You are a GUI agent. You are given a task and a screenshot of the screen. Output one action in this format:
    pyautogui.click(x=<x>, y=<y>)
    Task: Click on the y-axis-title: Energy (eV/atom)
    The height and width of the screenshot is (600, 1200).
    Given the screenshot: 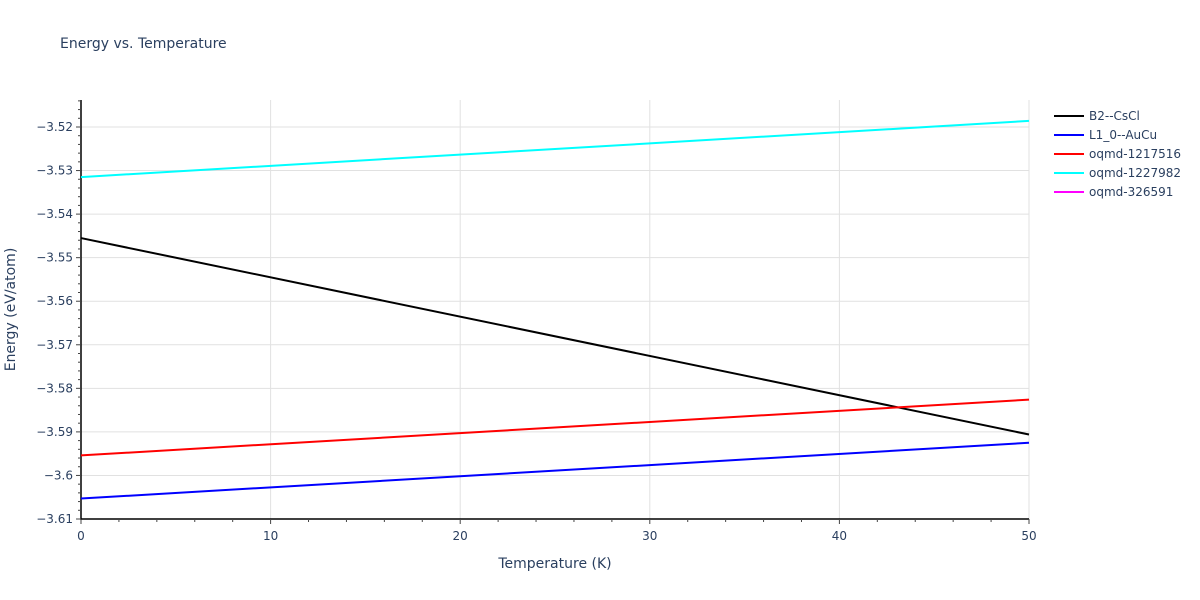 What is the action you would take?
    pyautogui.click(x=11, y=310)
    